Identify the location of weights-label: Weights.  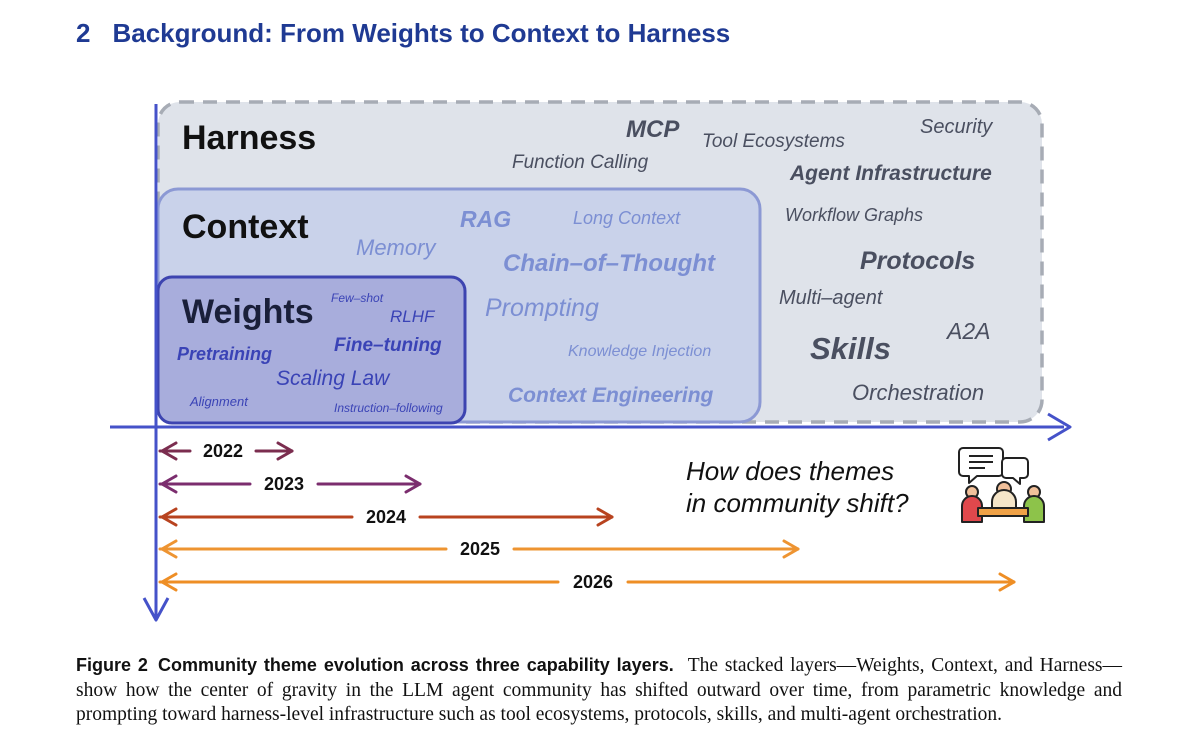
(248, 312).